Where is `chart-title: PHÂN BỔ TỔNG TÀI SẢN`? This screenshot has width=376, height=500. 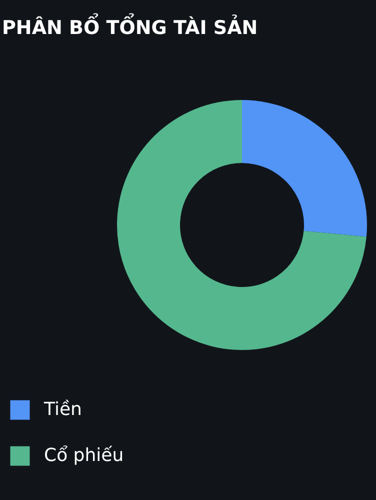 chart-title: PHÂN BỔ TỔNG TÀI SẢN is located at coordinates (130, 26).